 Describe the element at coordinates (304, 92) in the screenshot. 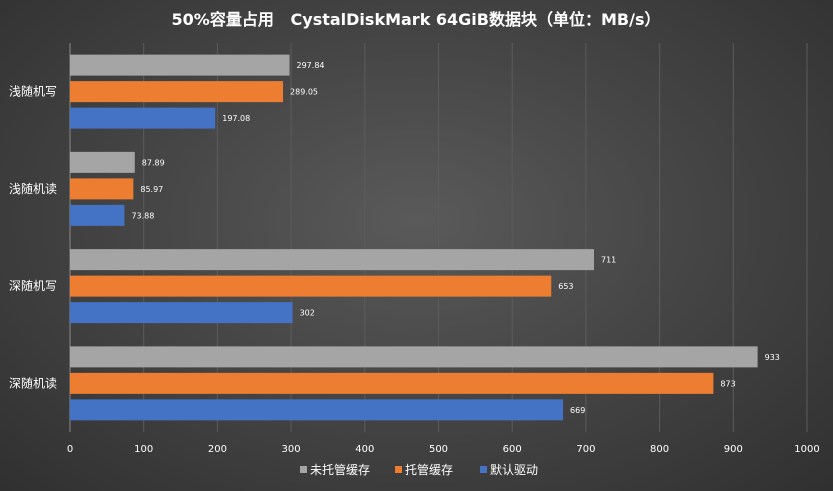

I see `data-label: 289.05` at that location.